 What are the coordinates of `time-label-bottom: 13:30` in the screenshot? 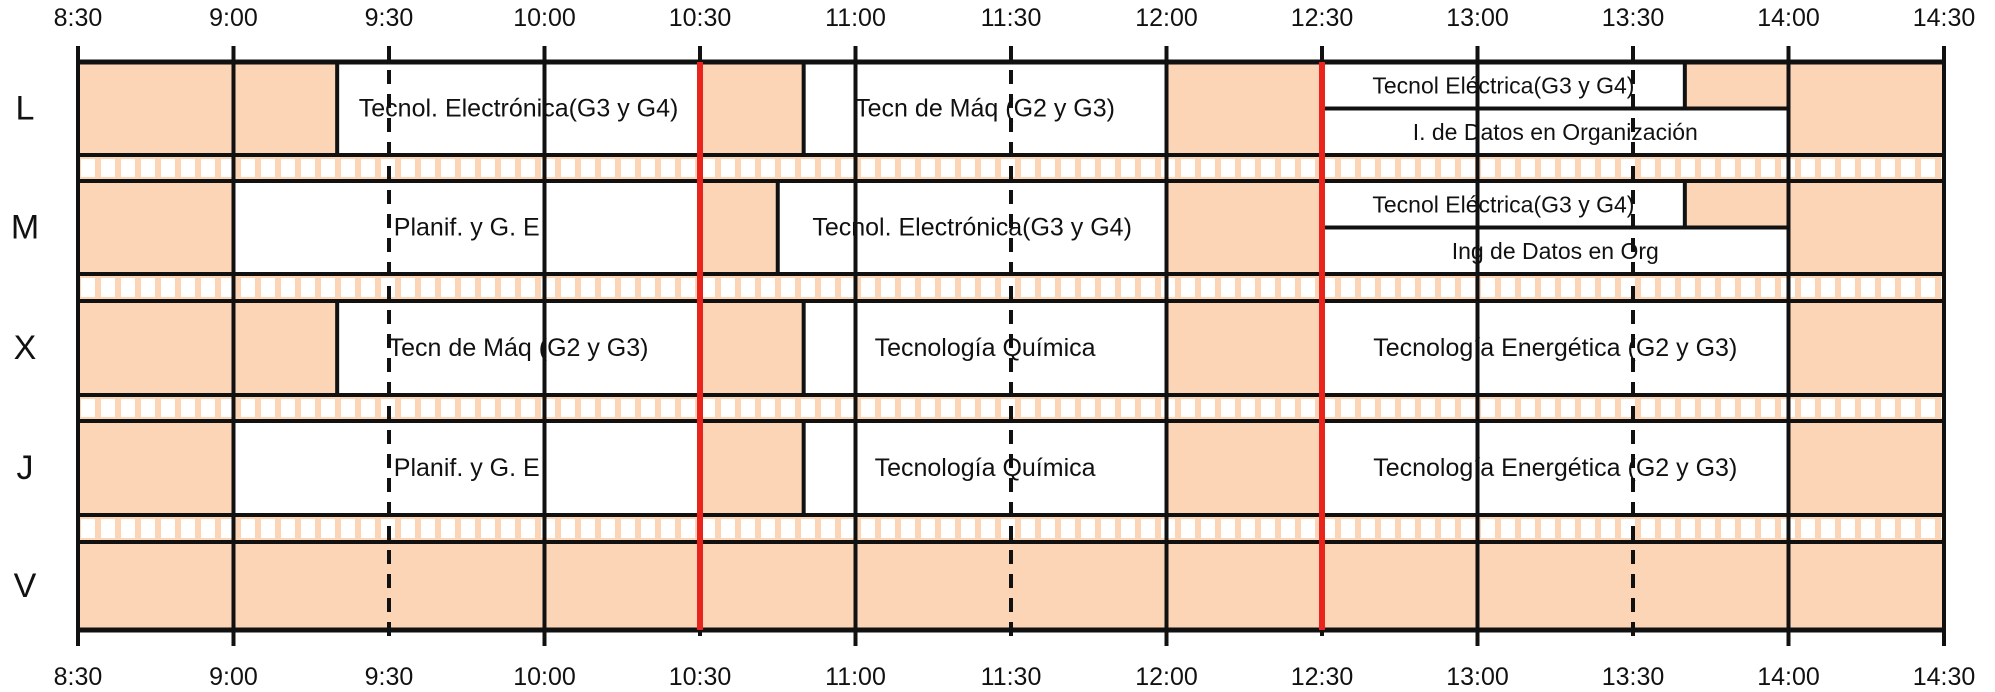 It's located at (1633, 677).